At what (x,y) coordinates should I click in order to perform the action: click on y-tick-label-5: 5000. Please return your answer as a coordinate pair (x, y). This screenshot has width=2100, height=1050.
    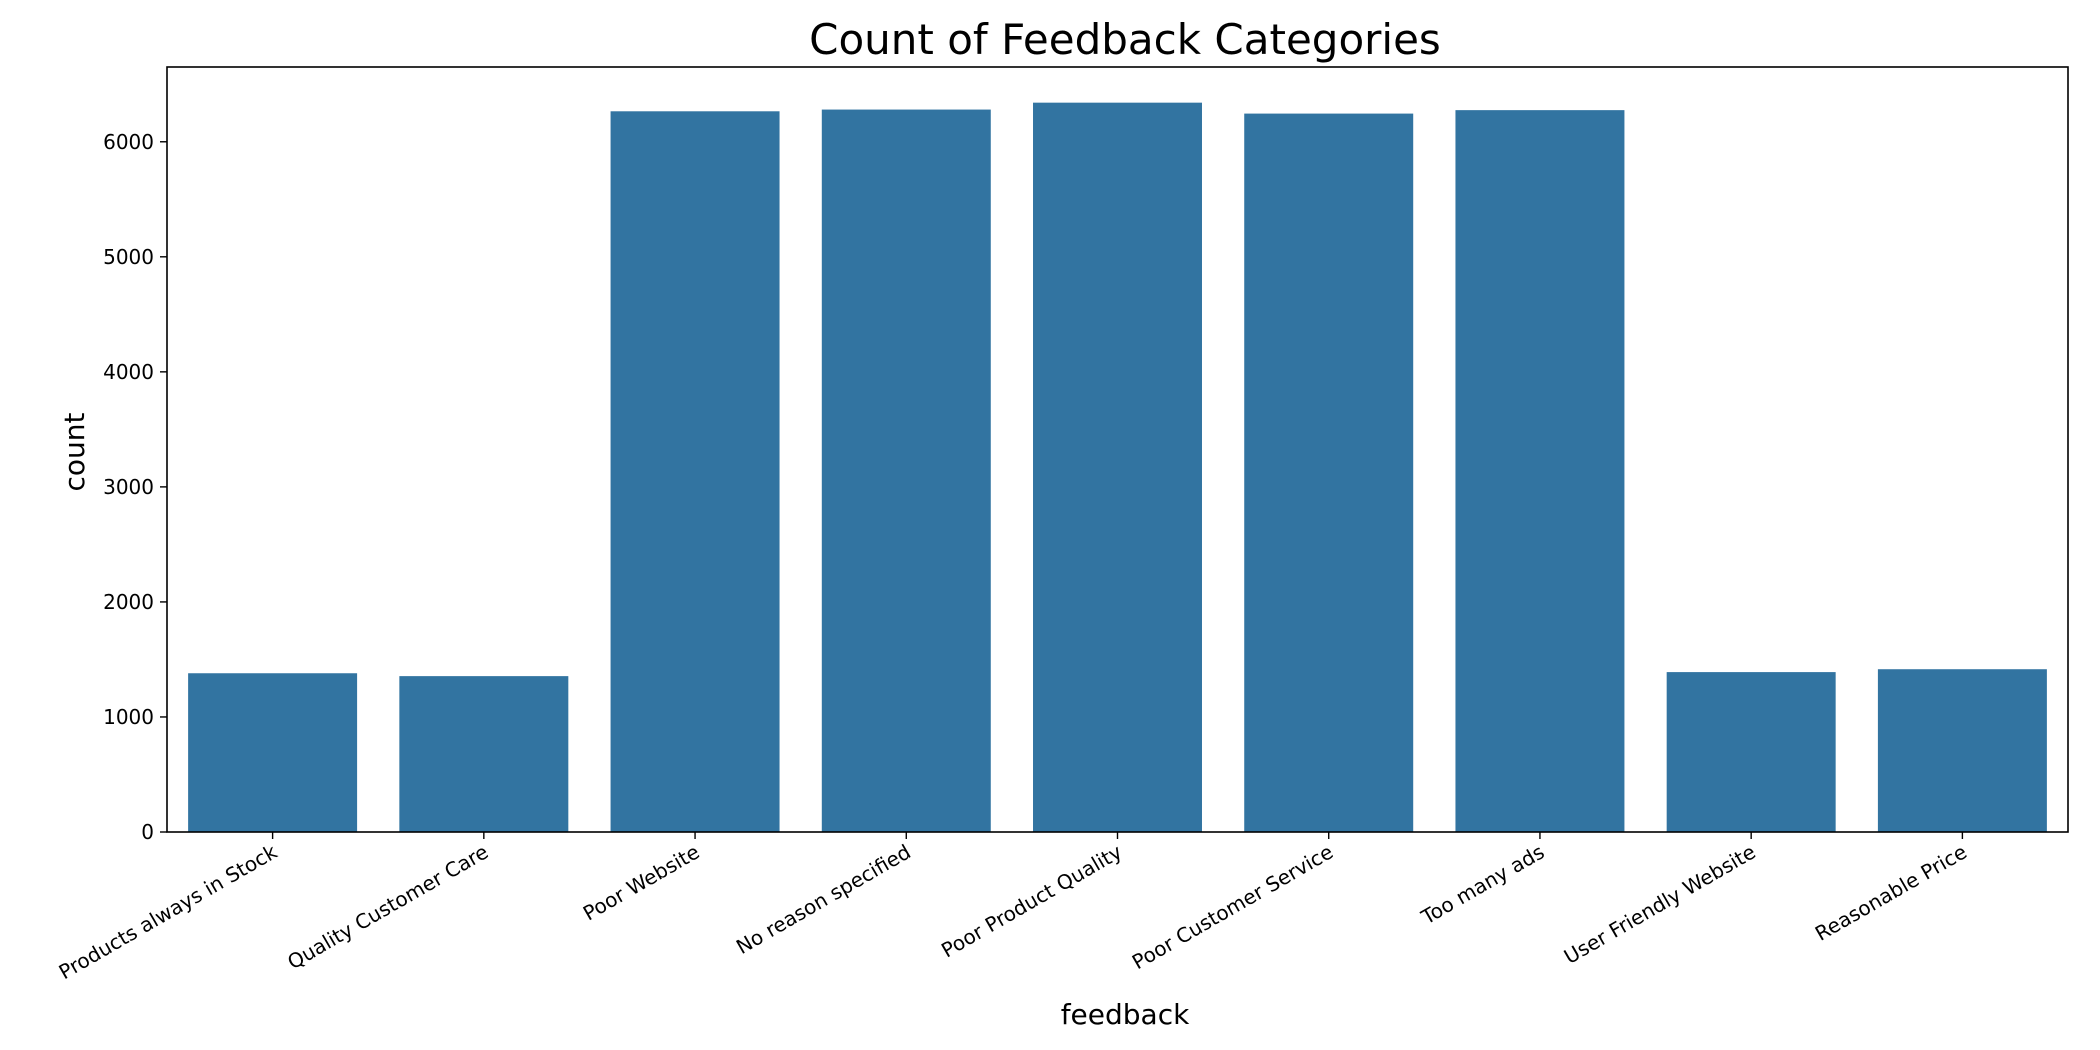
    Looking at the image, I should click on (128, 257).